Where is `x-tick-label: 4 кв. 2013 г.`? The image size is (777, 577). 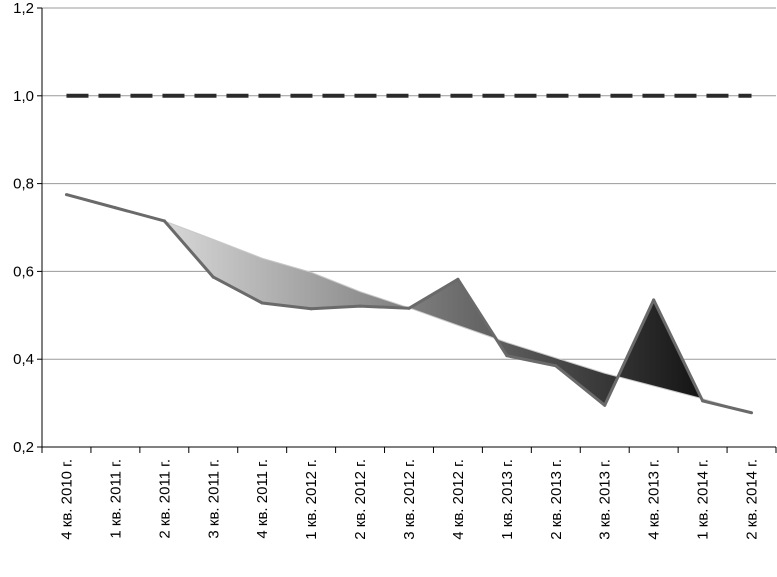
x-tick-label: 4 кв. 2013 г. is located at coordinates (654, 499).